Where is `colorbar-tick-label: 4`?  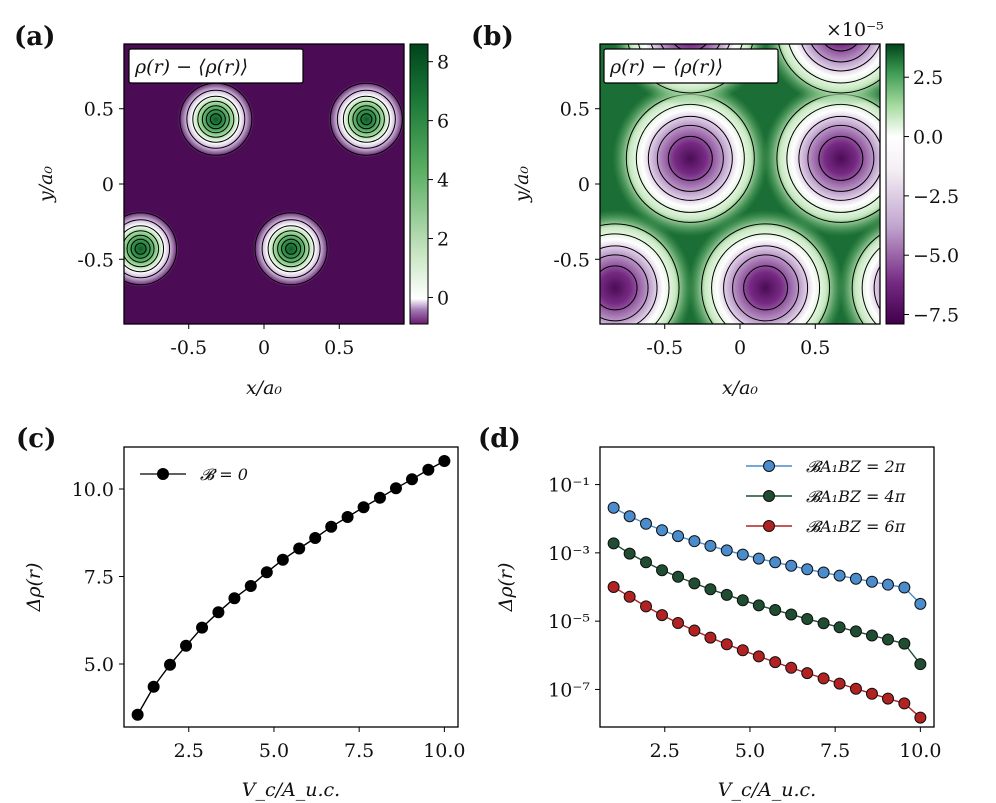
colorbar-tick-label: 4 is located at coordinates (443, 181).